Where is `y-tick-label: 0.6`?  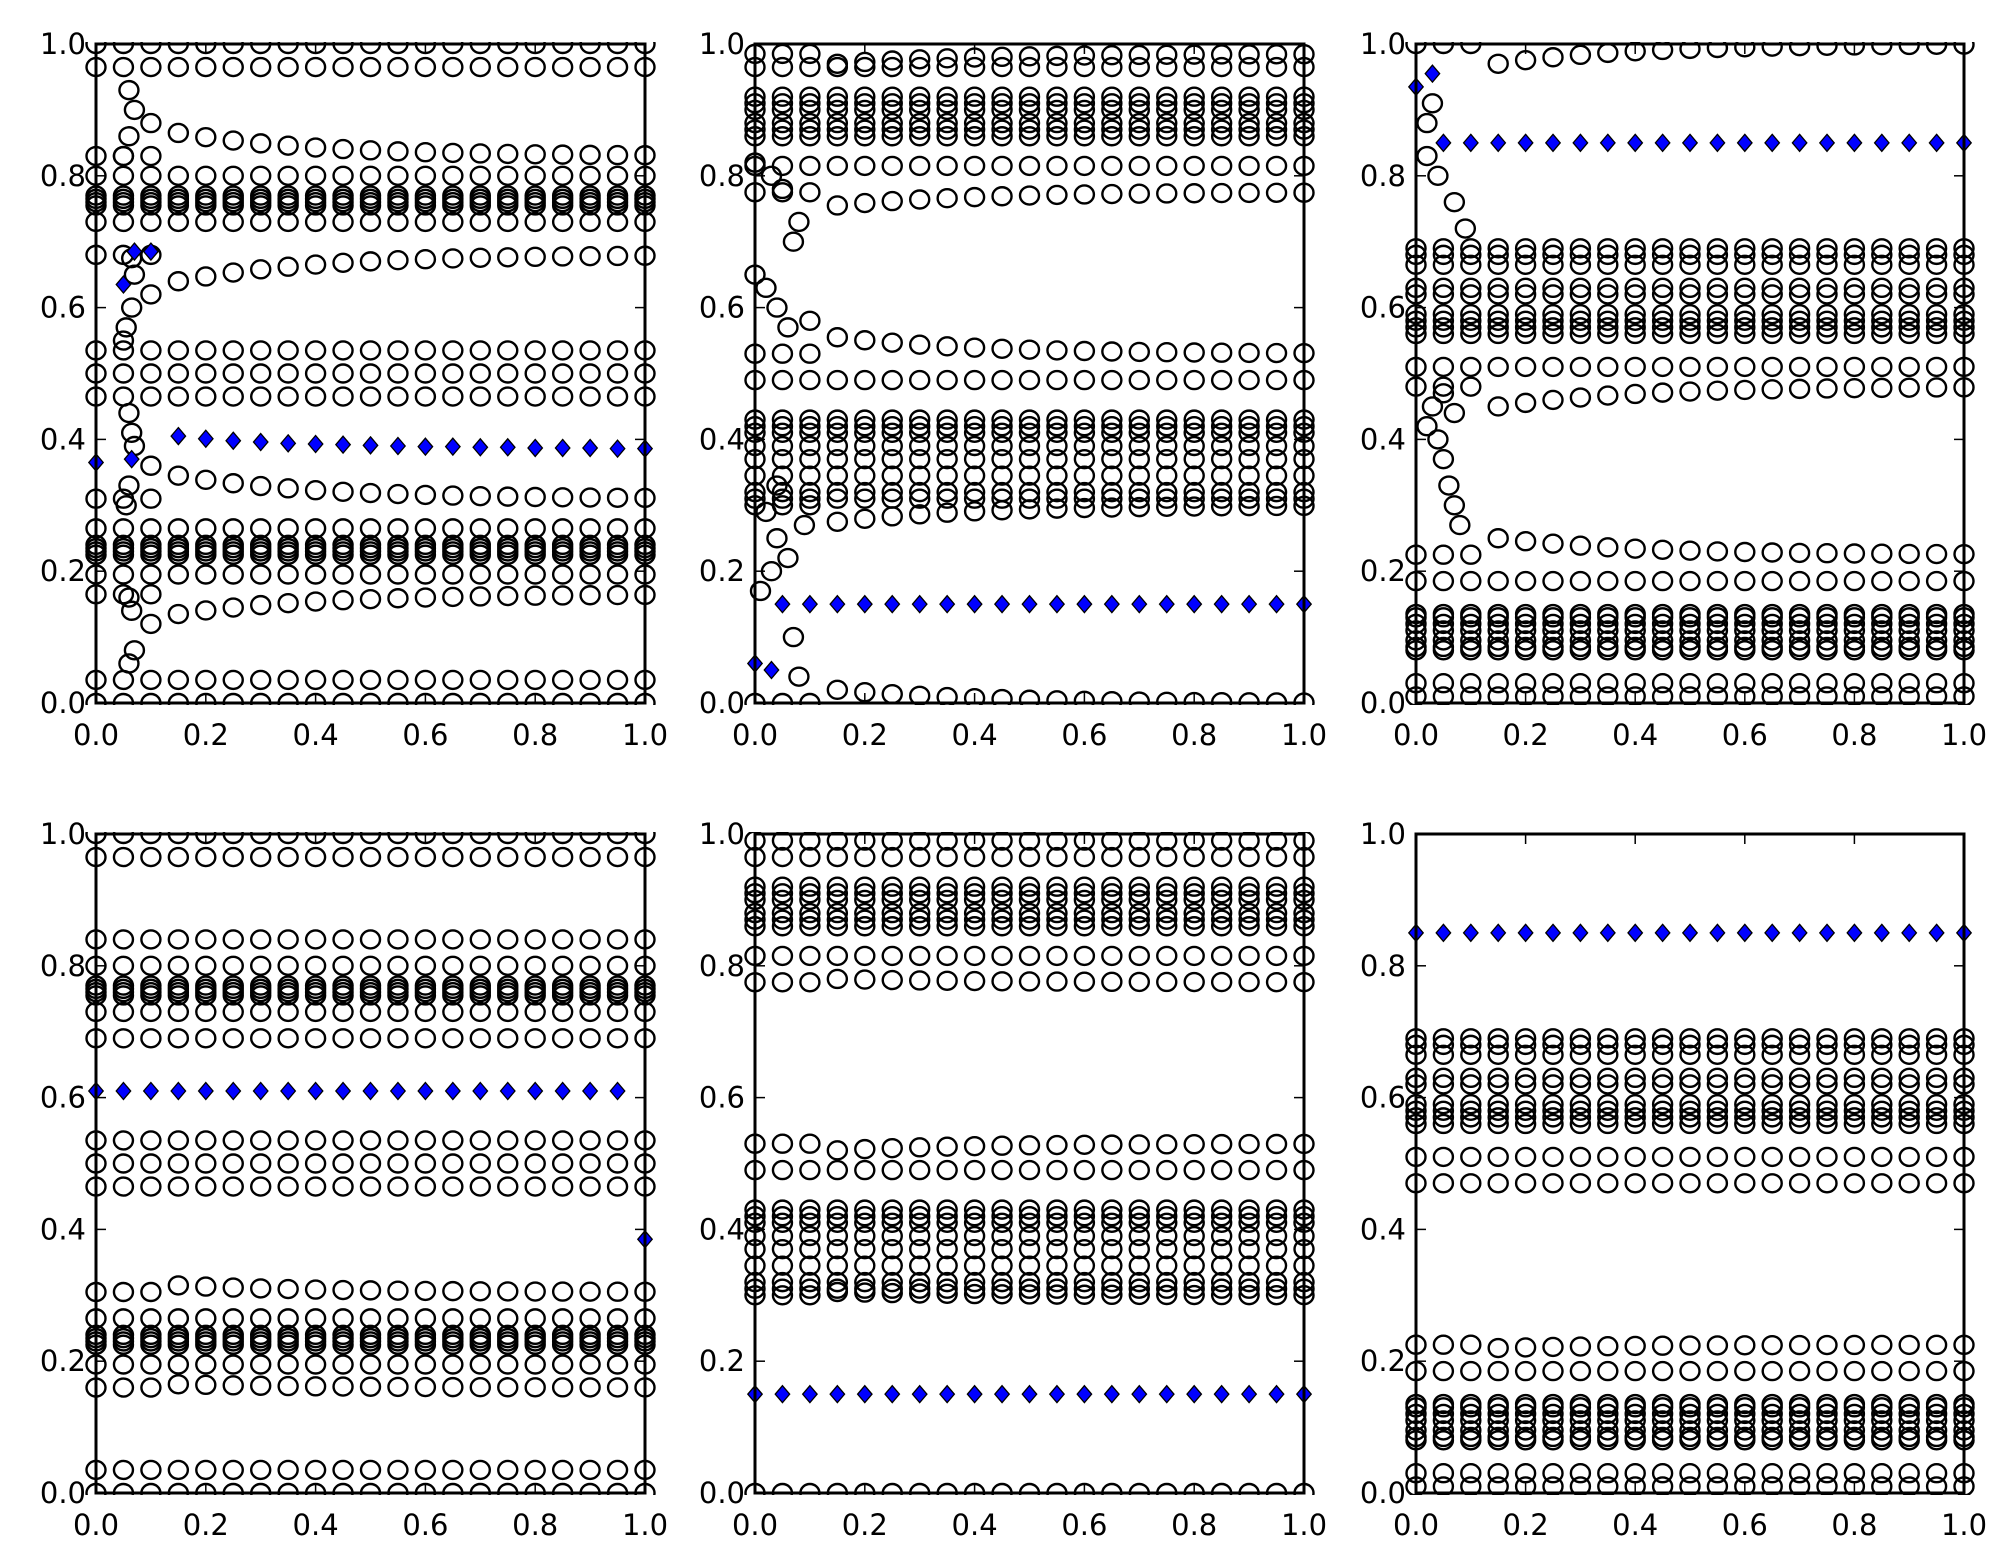 y-tick-label: 0.6 is located at coordinates (63, 308).